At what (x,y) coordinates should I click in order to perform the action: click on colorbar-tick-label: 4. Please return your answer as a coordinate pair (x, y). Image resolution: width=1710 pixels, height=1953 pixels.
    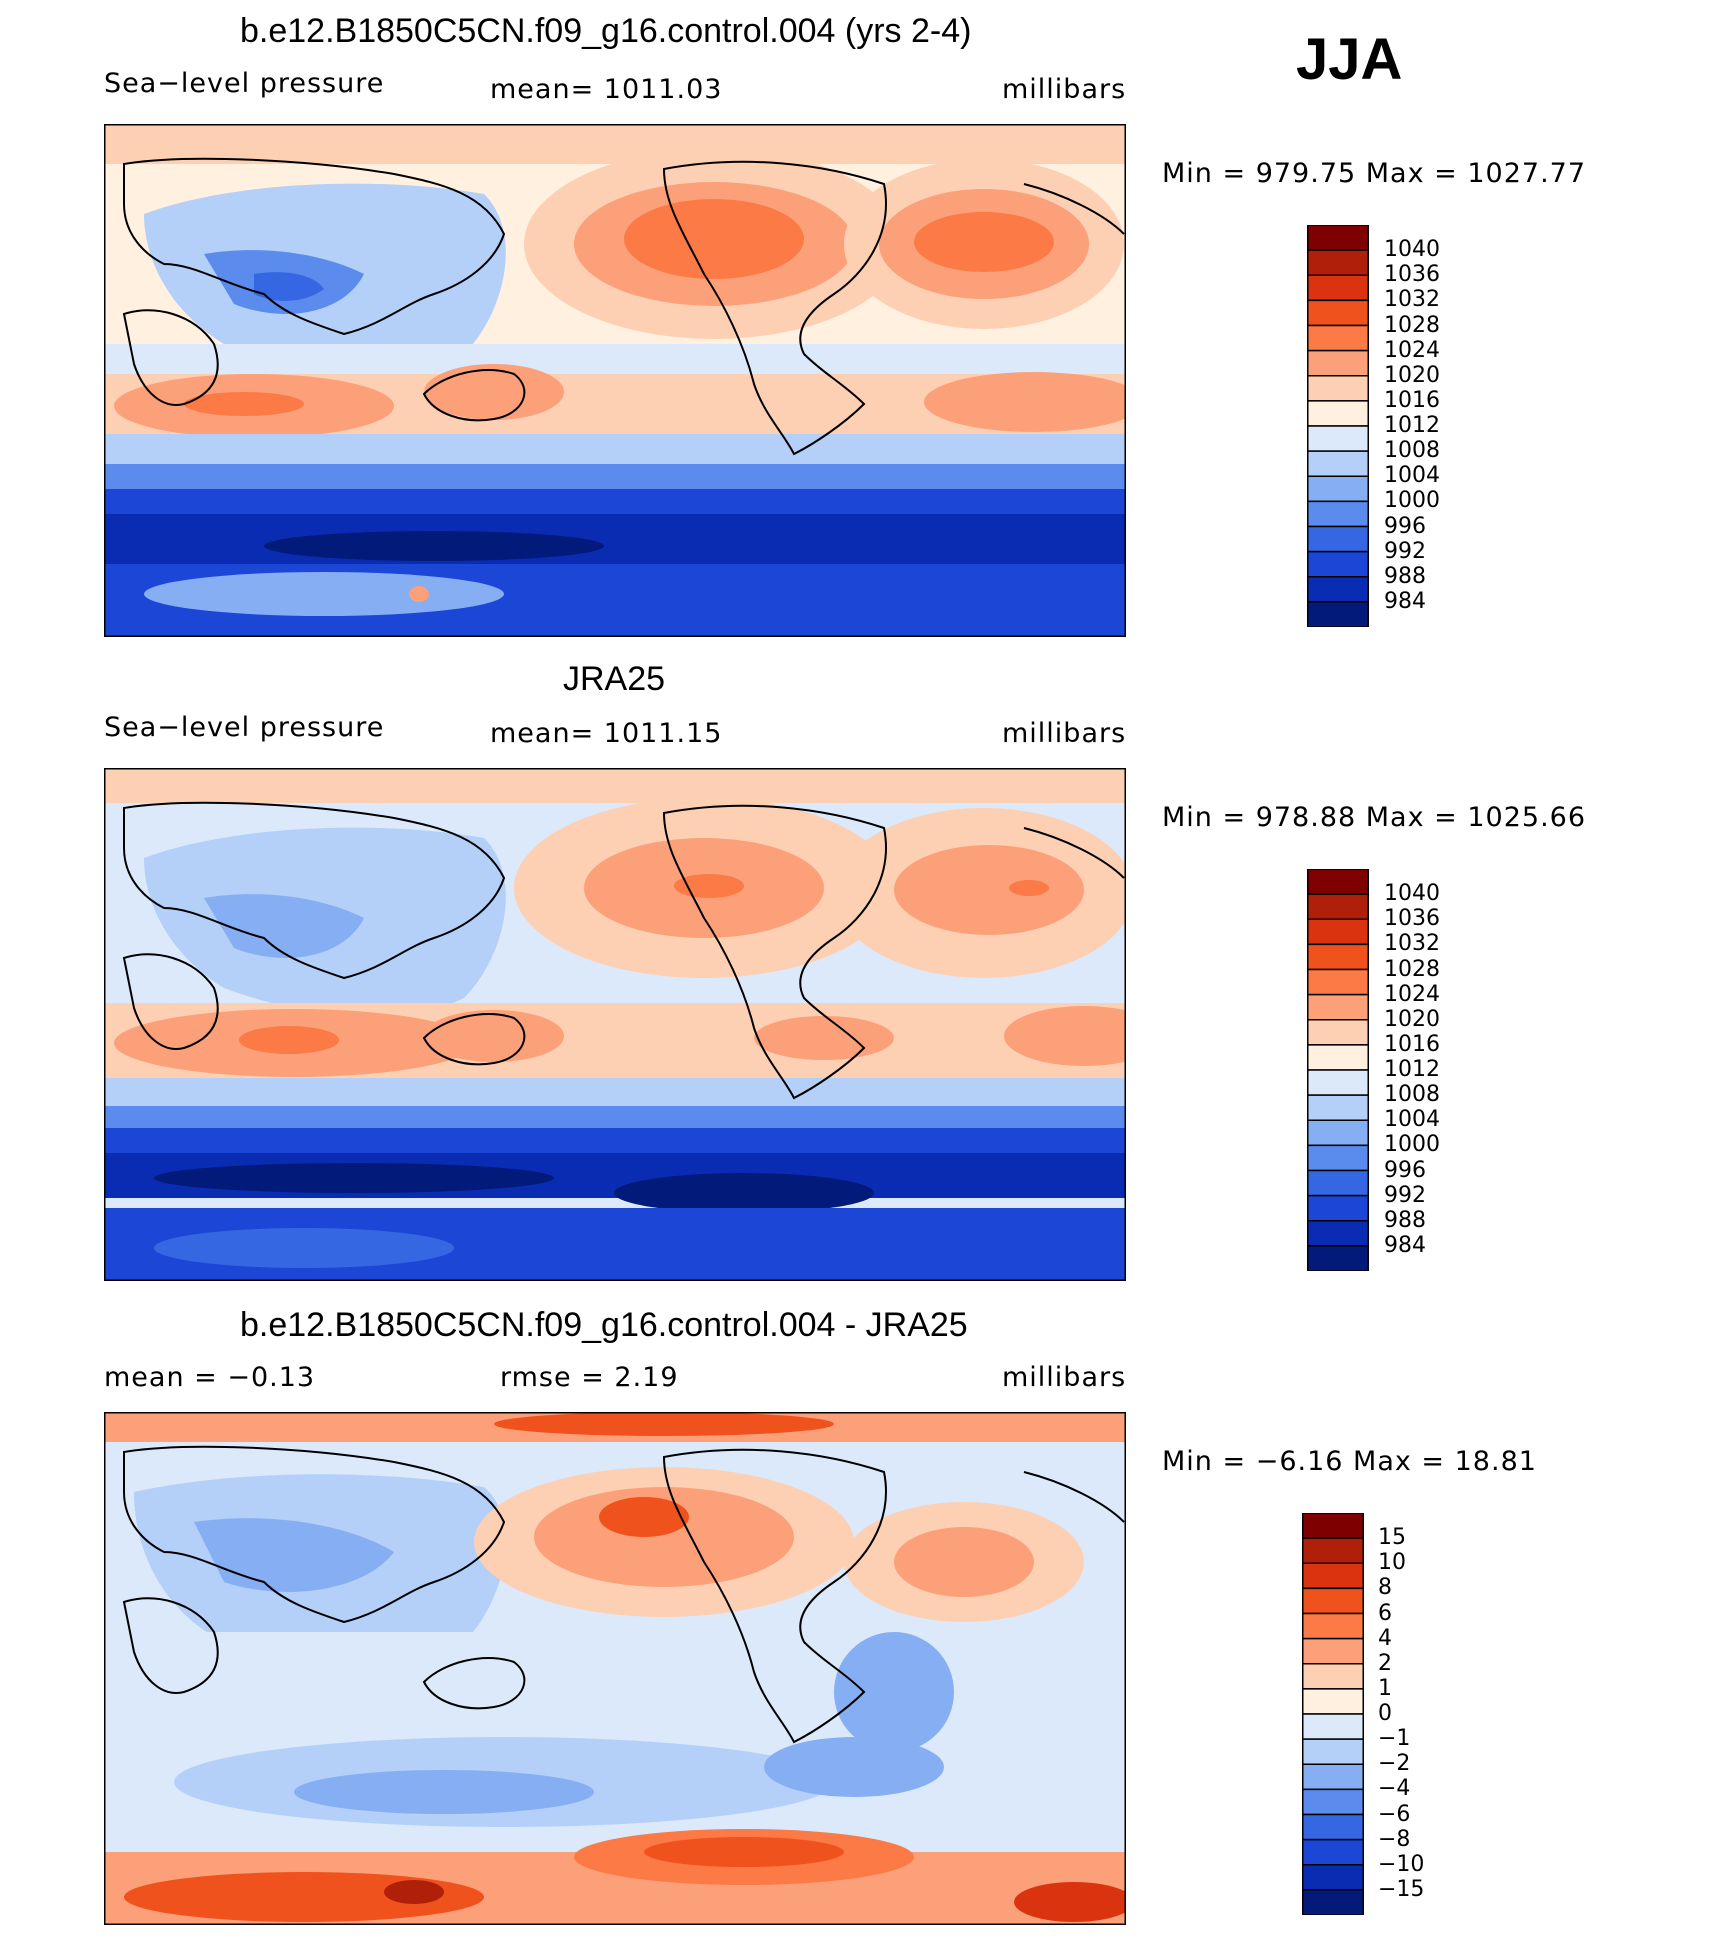
    Looking at the image, I should click on (1385, 1638).